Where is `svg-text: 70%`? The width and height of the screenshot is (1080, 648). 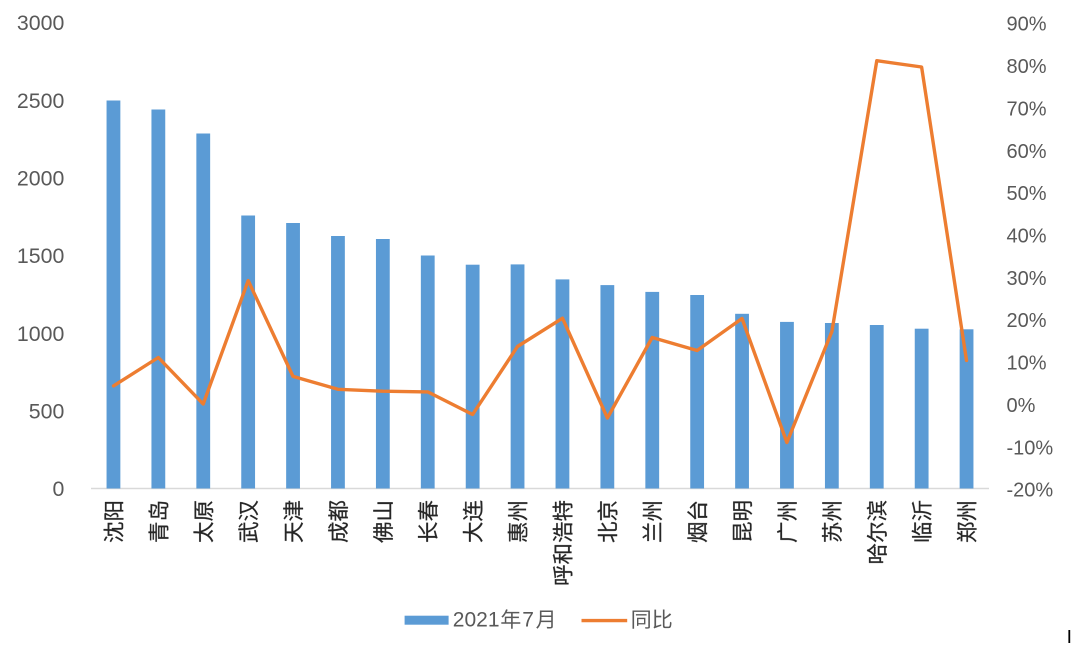 svg-text: 70% is located at coordinates (1027, 109).